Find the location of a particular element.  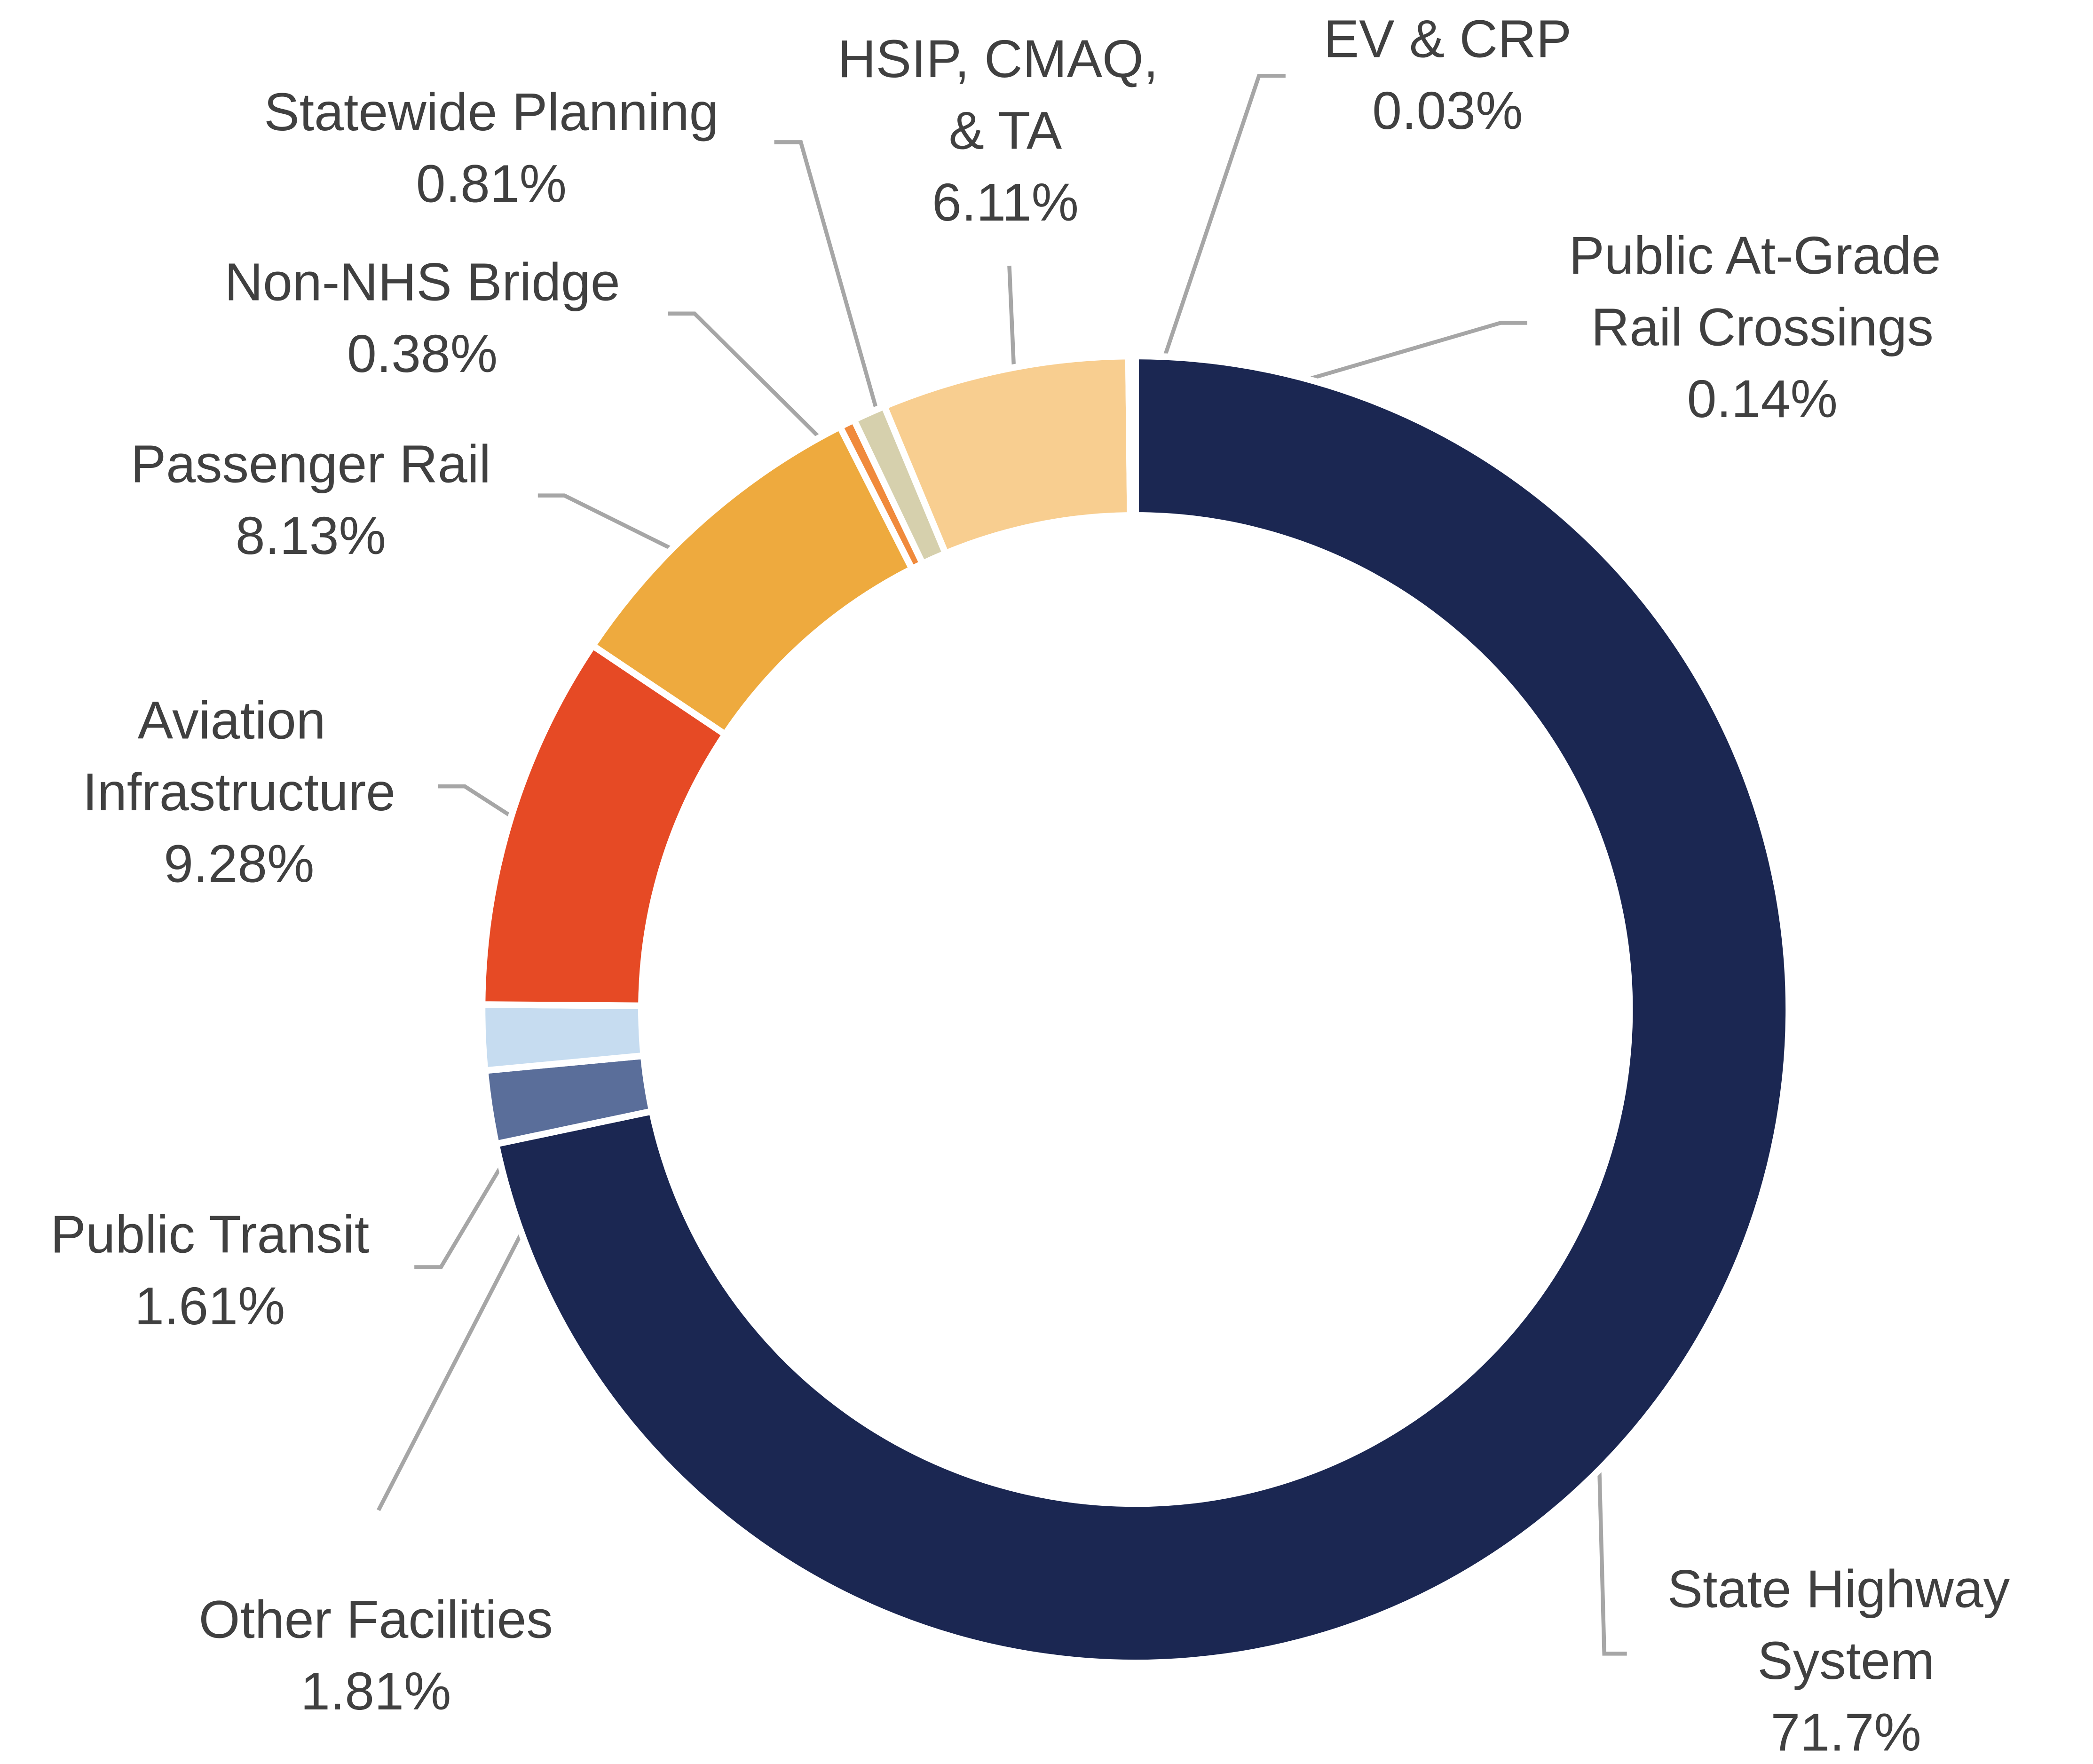

value-label: 1.81% is located at coordinates (375, 1691).